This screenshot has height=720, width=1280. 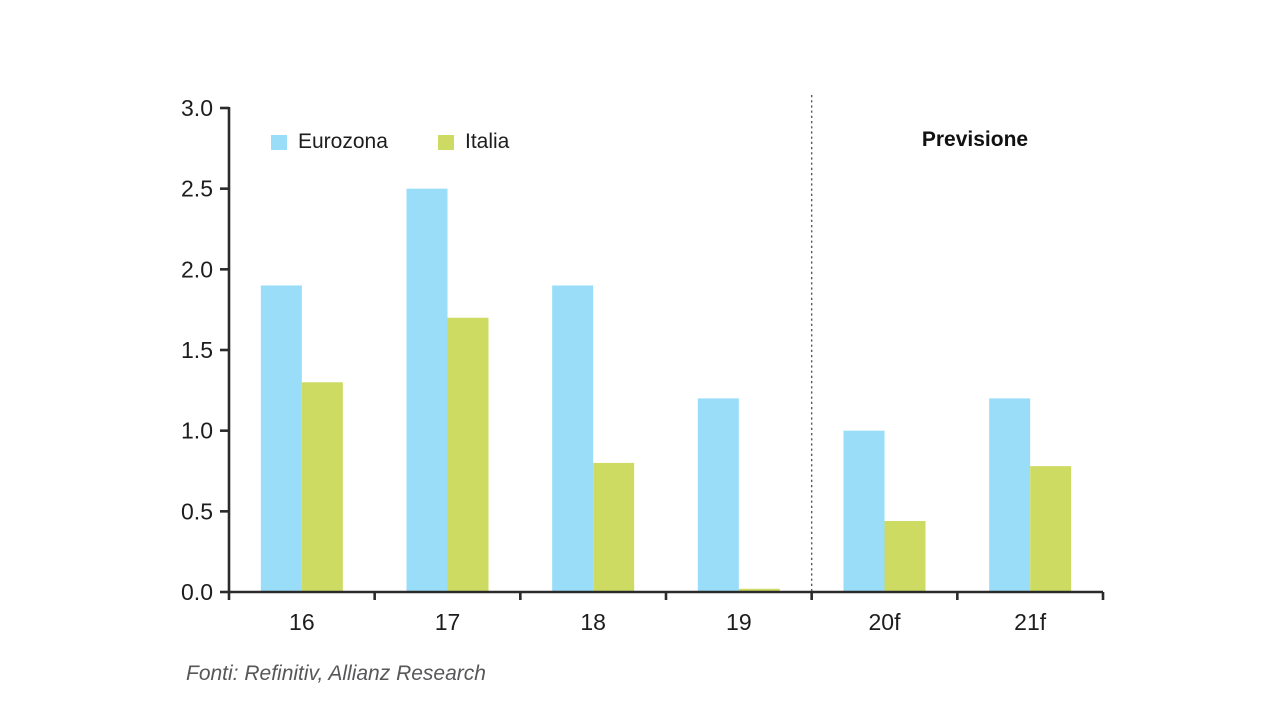 I want to click on legend-swatch-eurozona, so click(x=279, y=142).